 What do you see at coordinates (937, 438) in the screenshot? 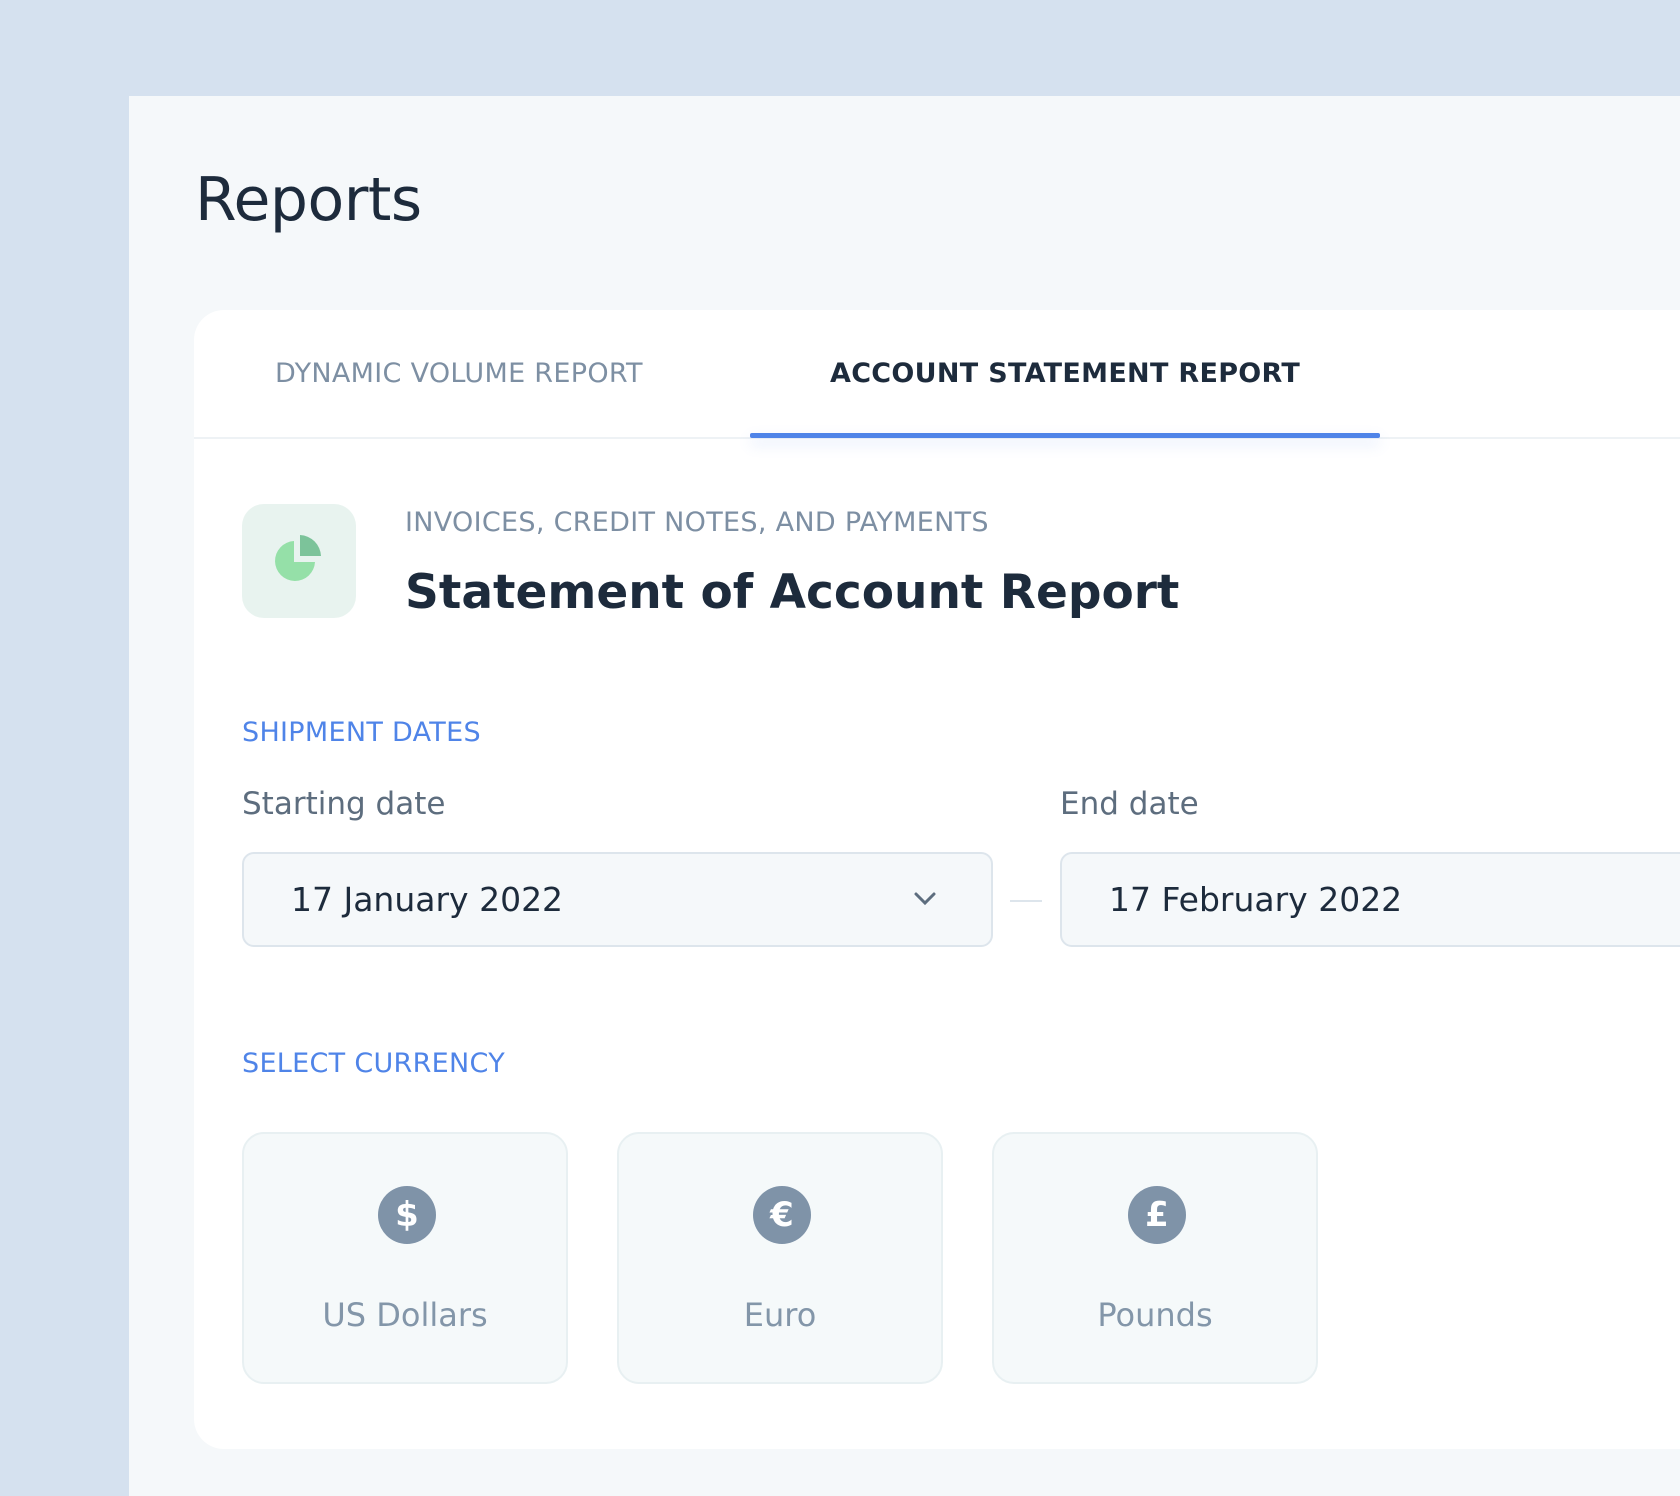
I see `tabs-divider` at bounding box center [937, 438].